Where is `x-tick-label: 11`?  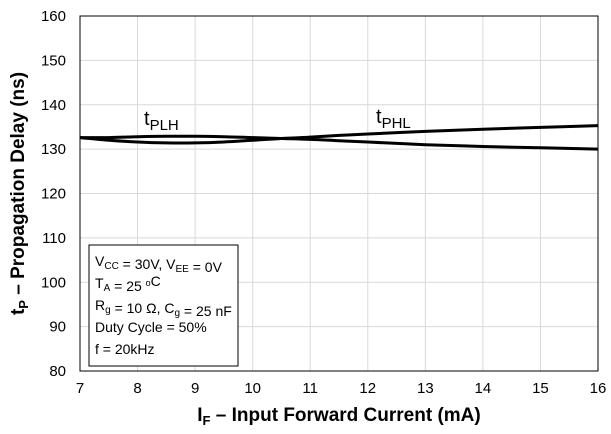 x-tick-label: 11 is located at coordinates (310, 388).